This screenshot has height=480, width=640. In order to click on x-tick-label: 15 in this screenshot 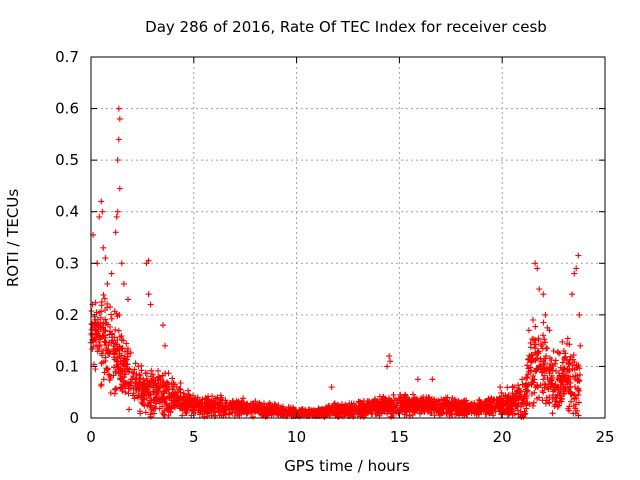, I will do `click(399, 437)`.